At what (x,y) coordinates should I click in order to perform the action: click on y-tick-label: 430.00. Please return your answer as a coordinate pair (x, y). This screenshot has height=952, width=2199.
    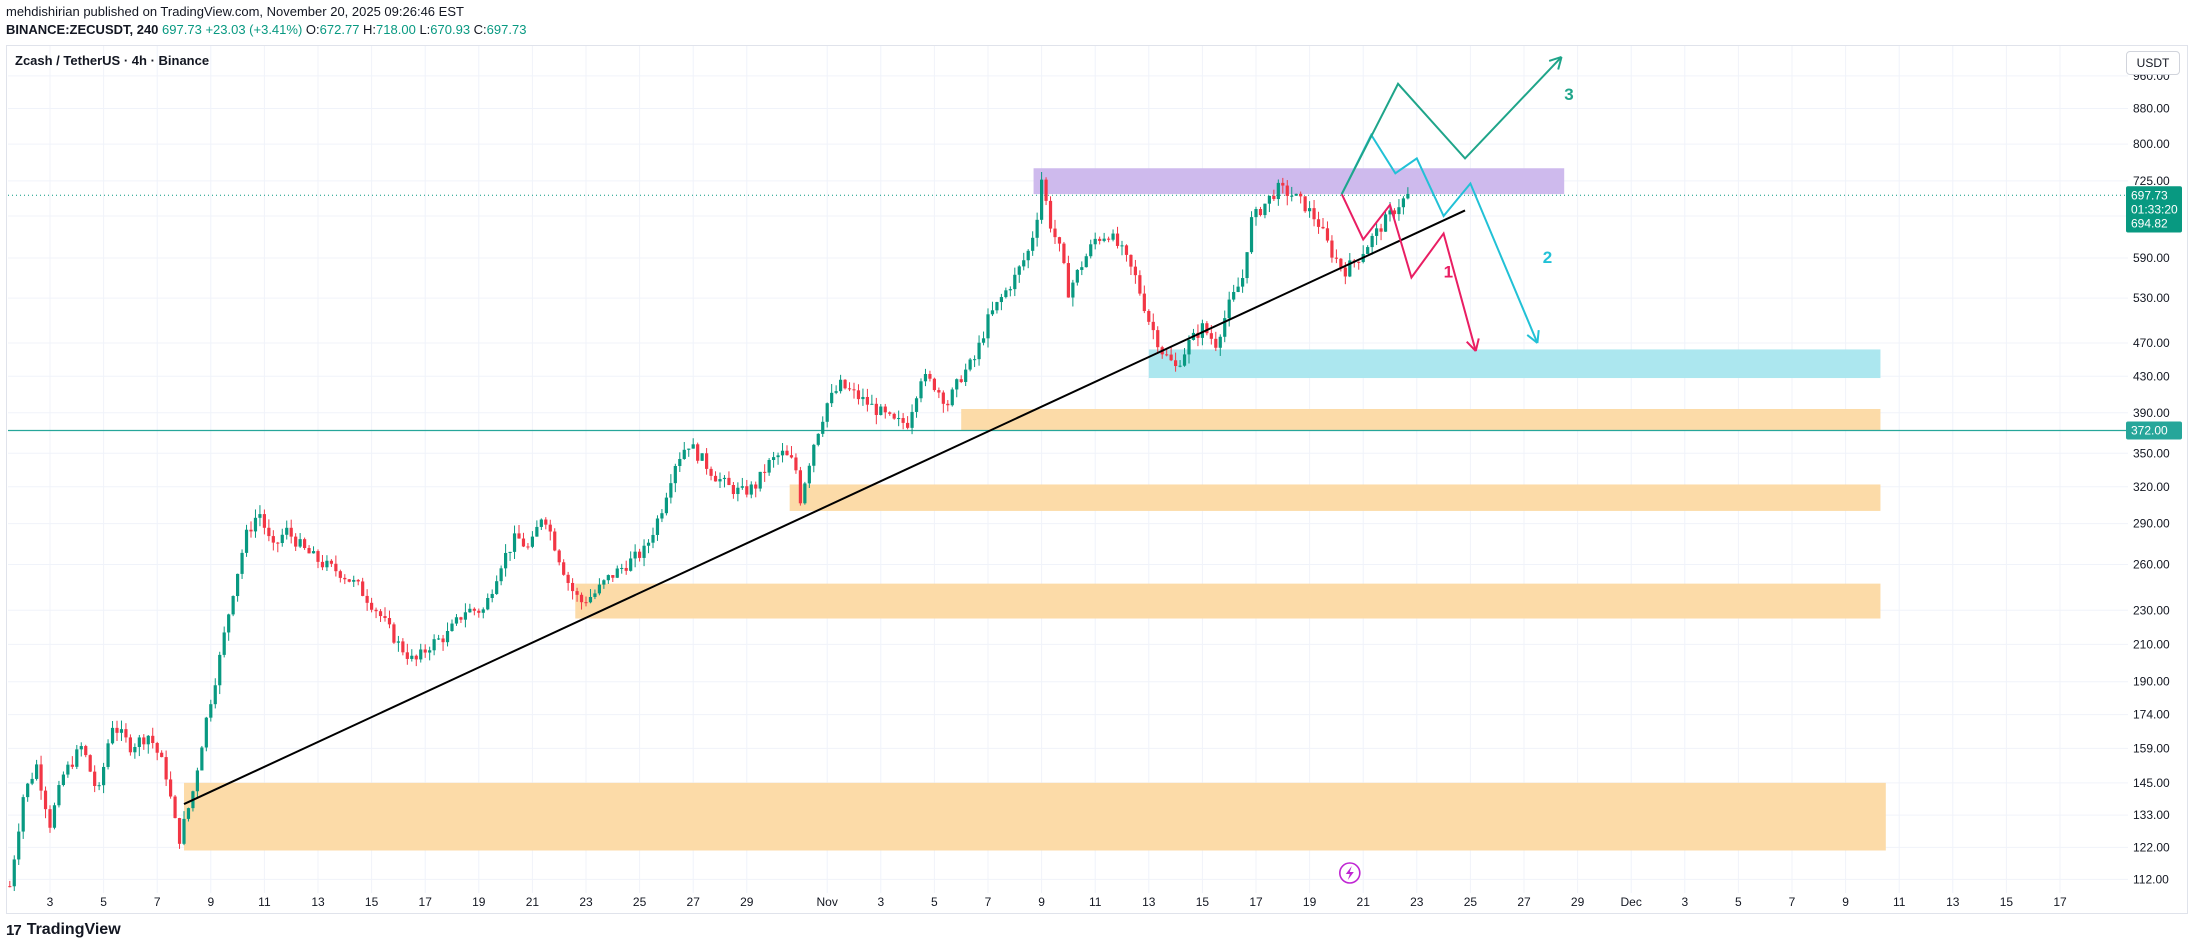
    Looking at the image, I should click on (2151, 376).